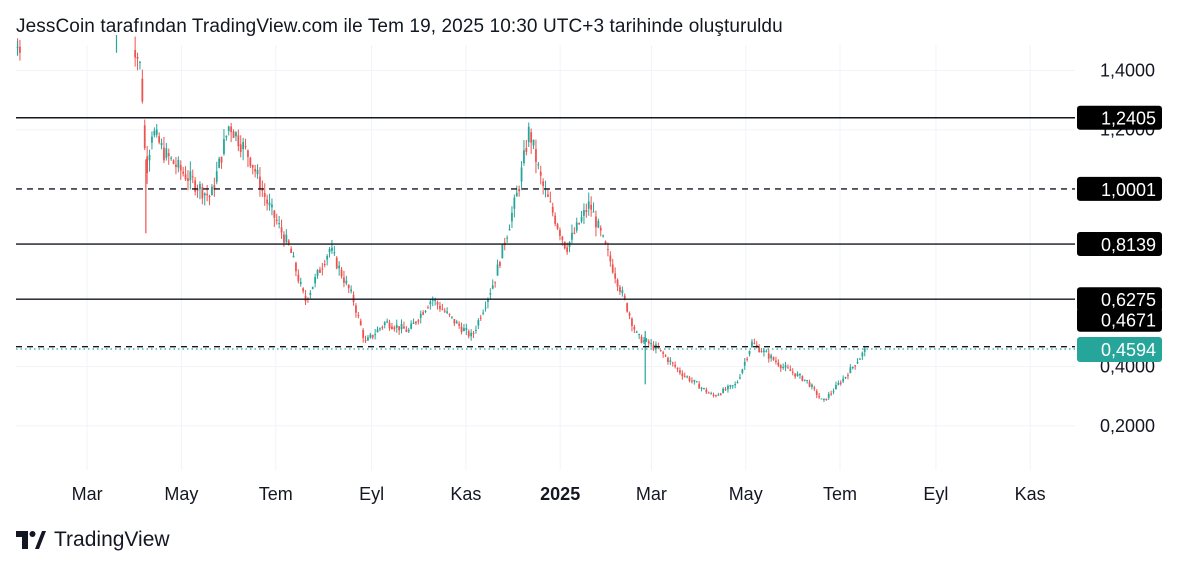 This screenshot has width=1200, height=570. What do you see at coordinates (276, 494) in the screenshot?
I see `x-tick-label: Tem` at bounding box center [276, 494].